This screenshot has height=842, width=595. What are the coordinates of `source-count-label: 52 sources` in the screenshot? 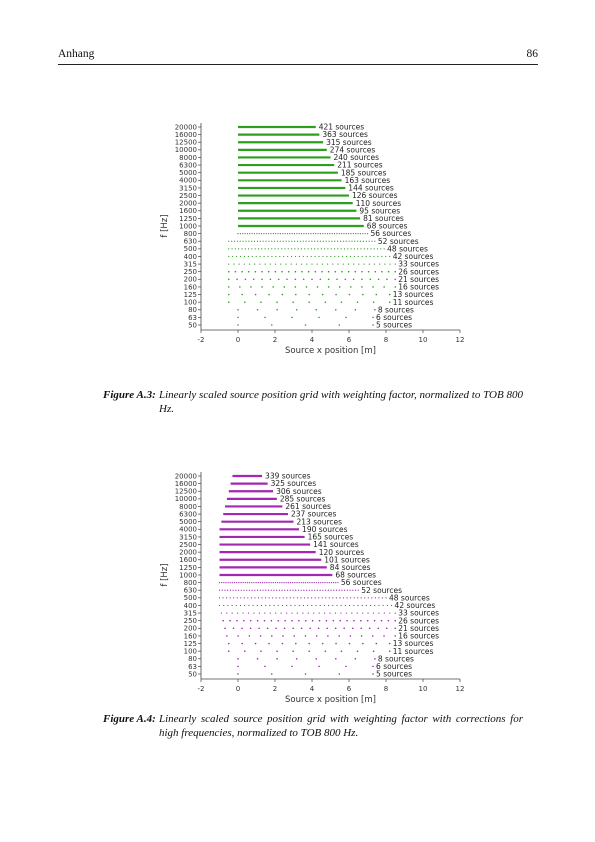 It's located at (381, 590).